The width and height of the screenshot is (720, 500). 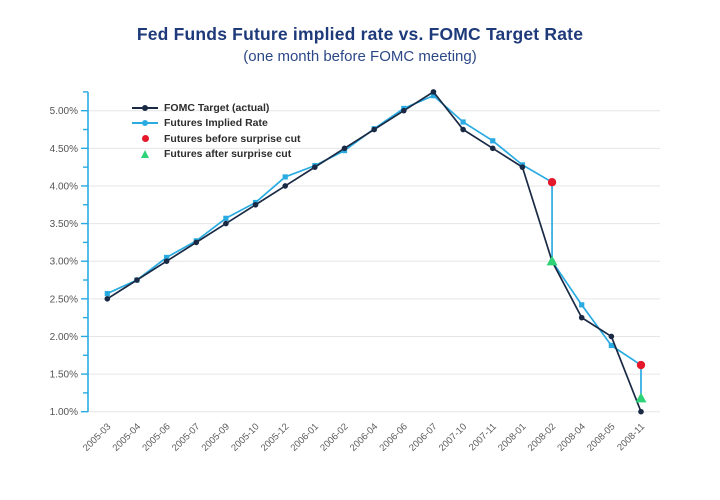 I want to click on red-dot-icon, so click(x=145, y=139).